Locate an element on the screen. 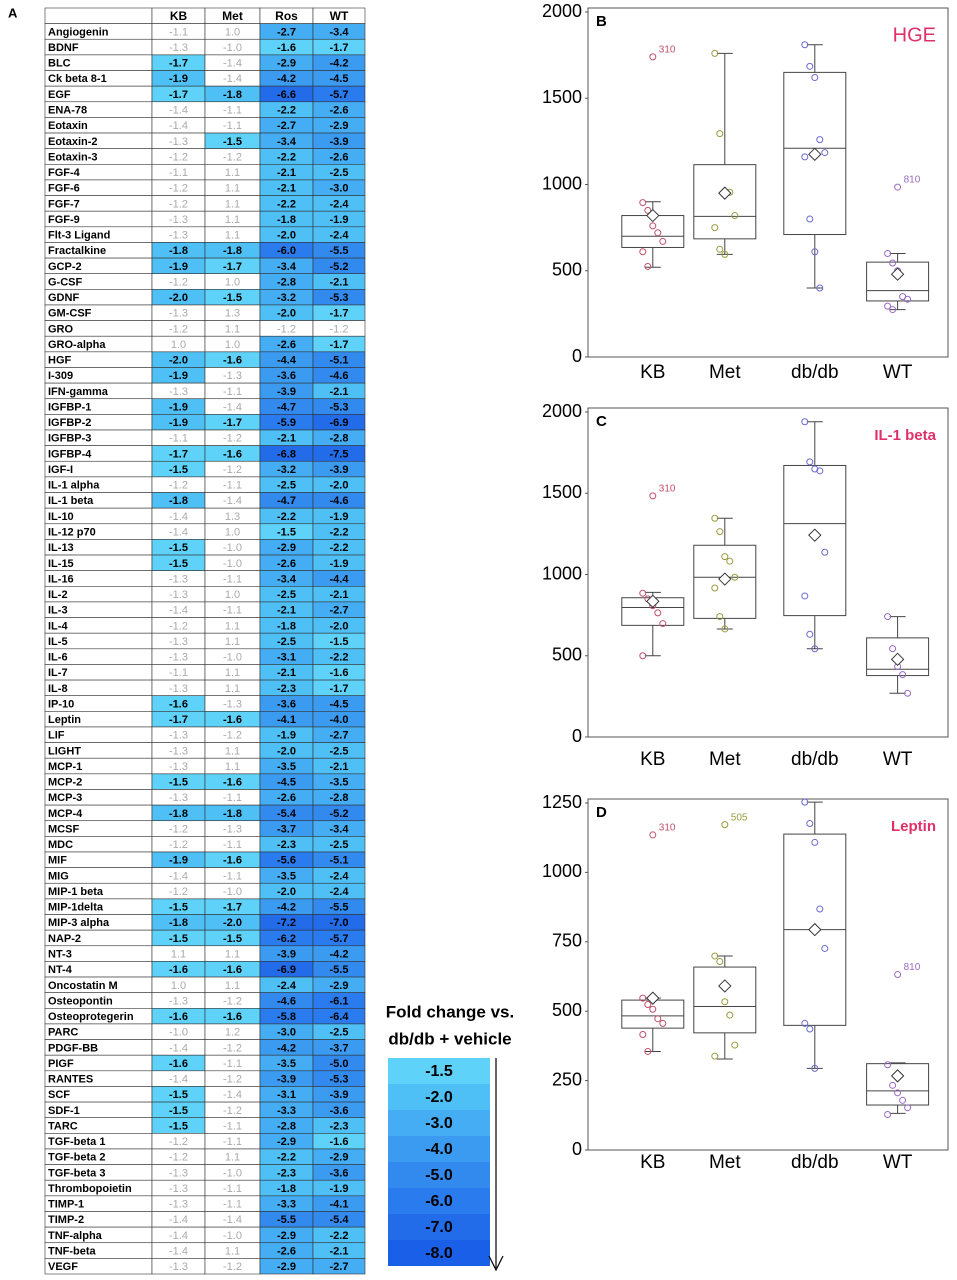 The image size is (957, 1280). y-tick-label: 500 is located at coordinates (567, 1010).